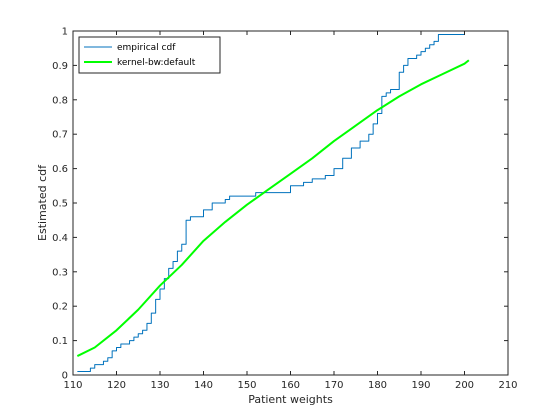 The height and width of the screenshot is (420, 560). What do you see at coordinates (290, 385) in the screenshot?
I see `x-tick-label: 160` at bounding box center [290, 385].